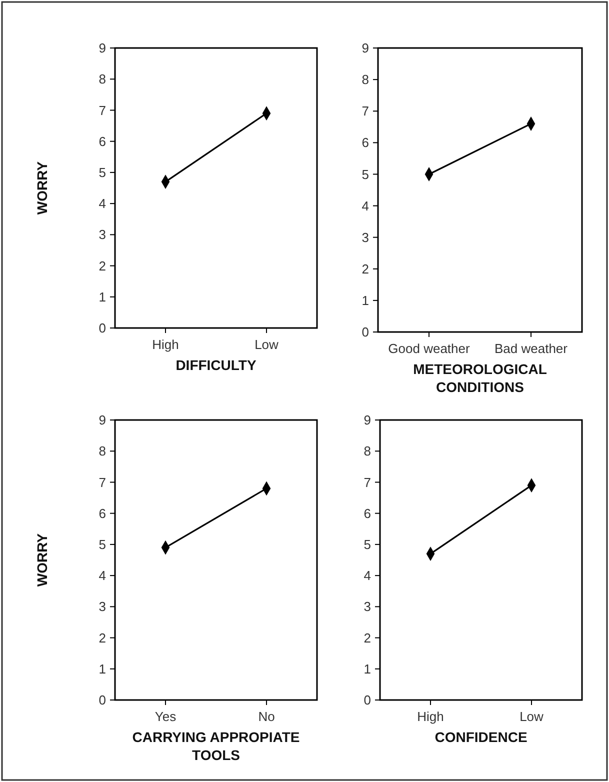 The width and height of the screenshot is (609, 782). Describe the element at coordinates (165, 716) in the screenshot. I see `x-tick-label: Yes` at that location.